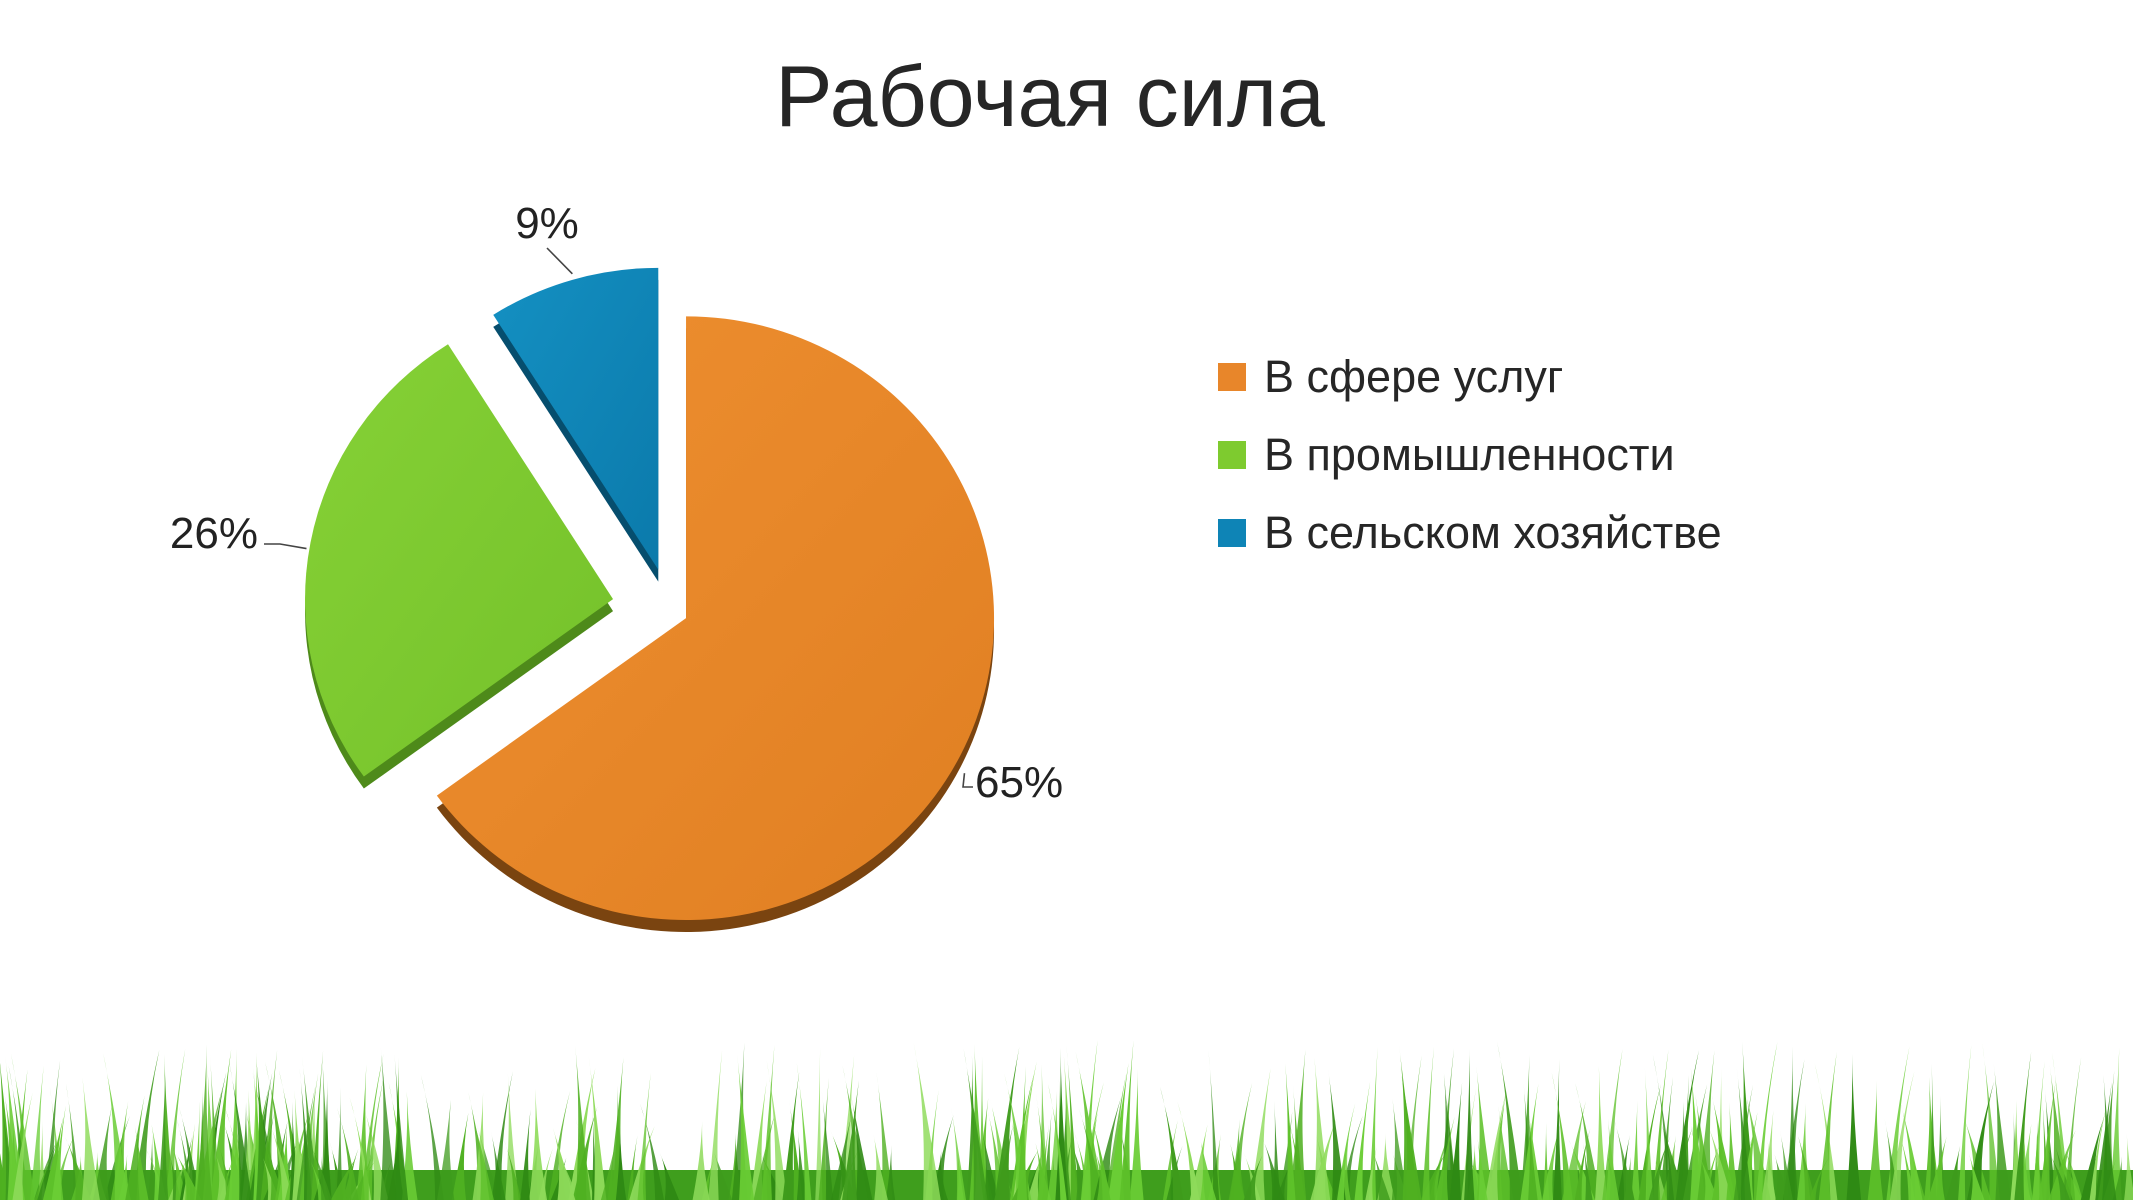  What do you see at coordinates (715, 618) in the screenshot?
I see `pie-slice-services` at bounding box center [715, 618].